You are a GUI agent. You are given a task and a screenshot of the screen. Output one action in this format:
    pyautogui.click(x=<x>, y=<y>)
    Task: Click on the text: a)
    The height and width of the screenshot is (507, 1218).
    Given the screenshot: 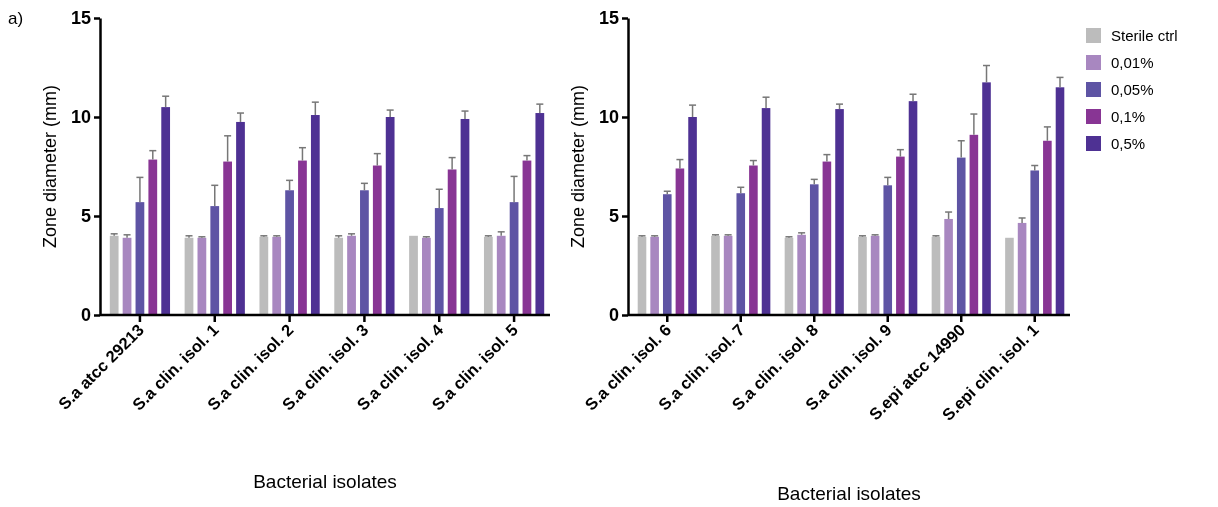 What is the action you would take?
    pyautogui.click(x=16, y=18)
    